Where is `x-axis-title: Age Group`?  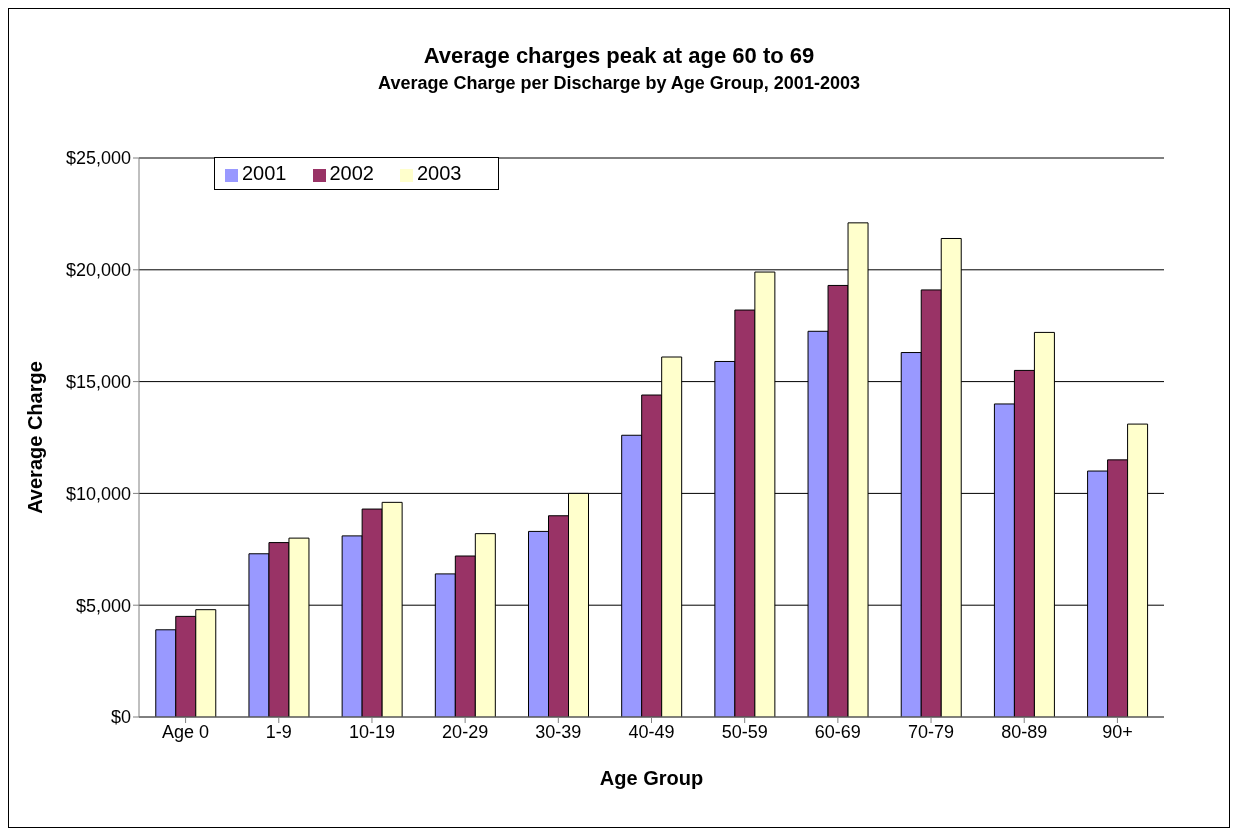 x-axis-title: Age Group is located at coordinates (651, 778).